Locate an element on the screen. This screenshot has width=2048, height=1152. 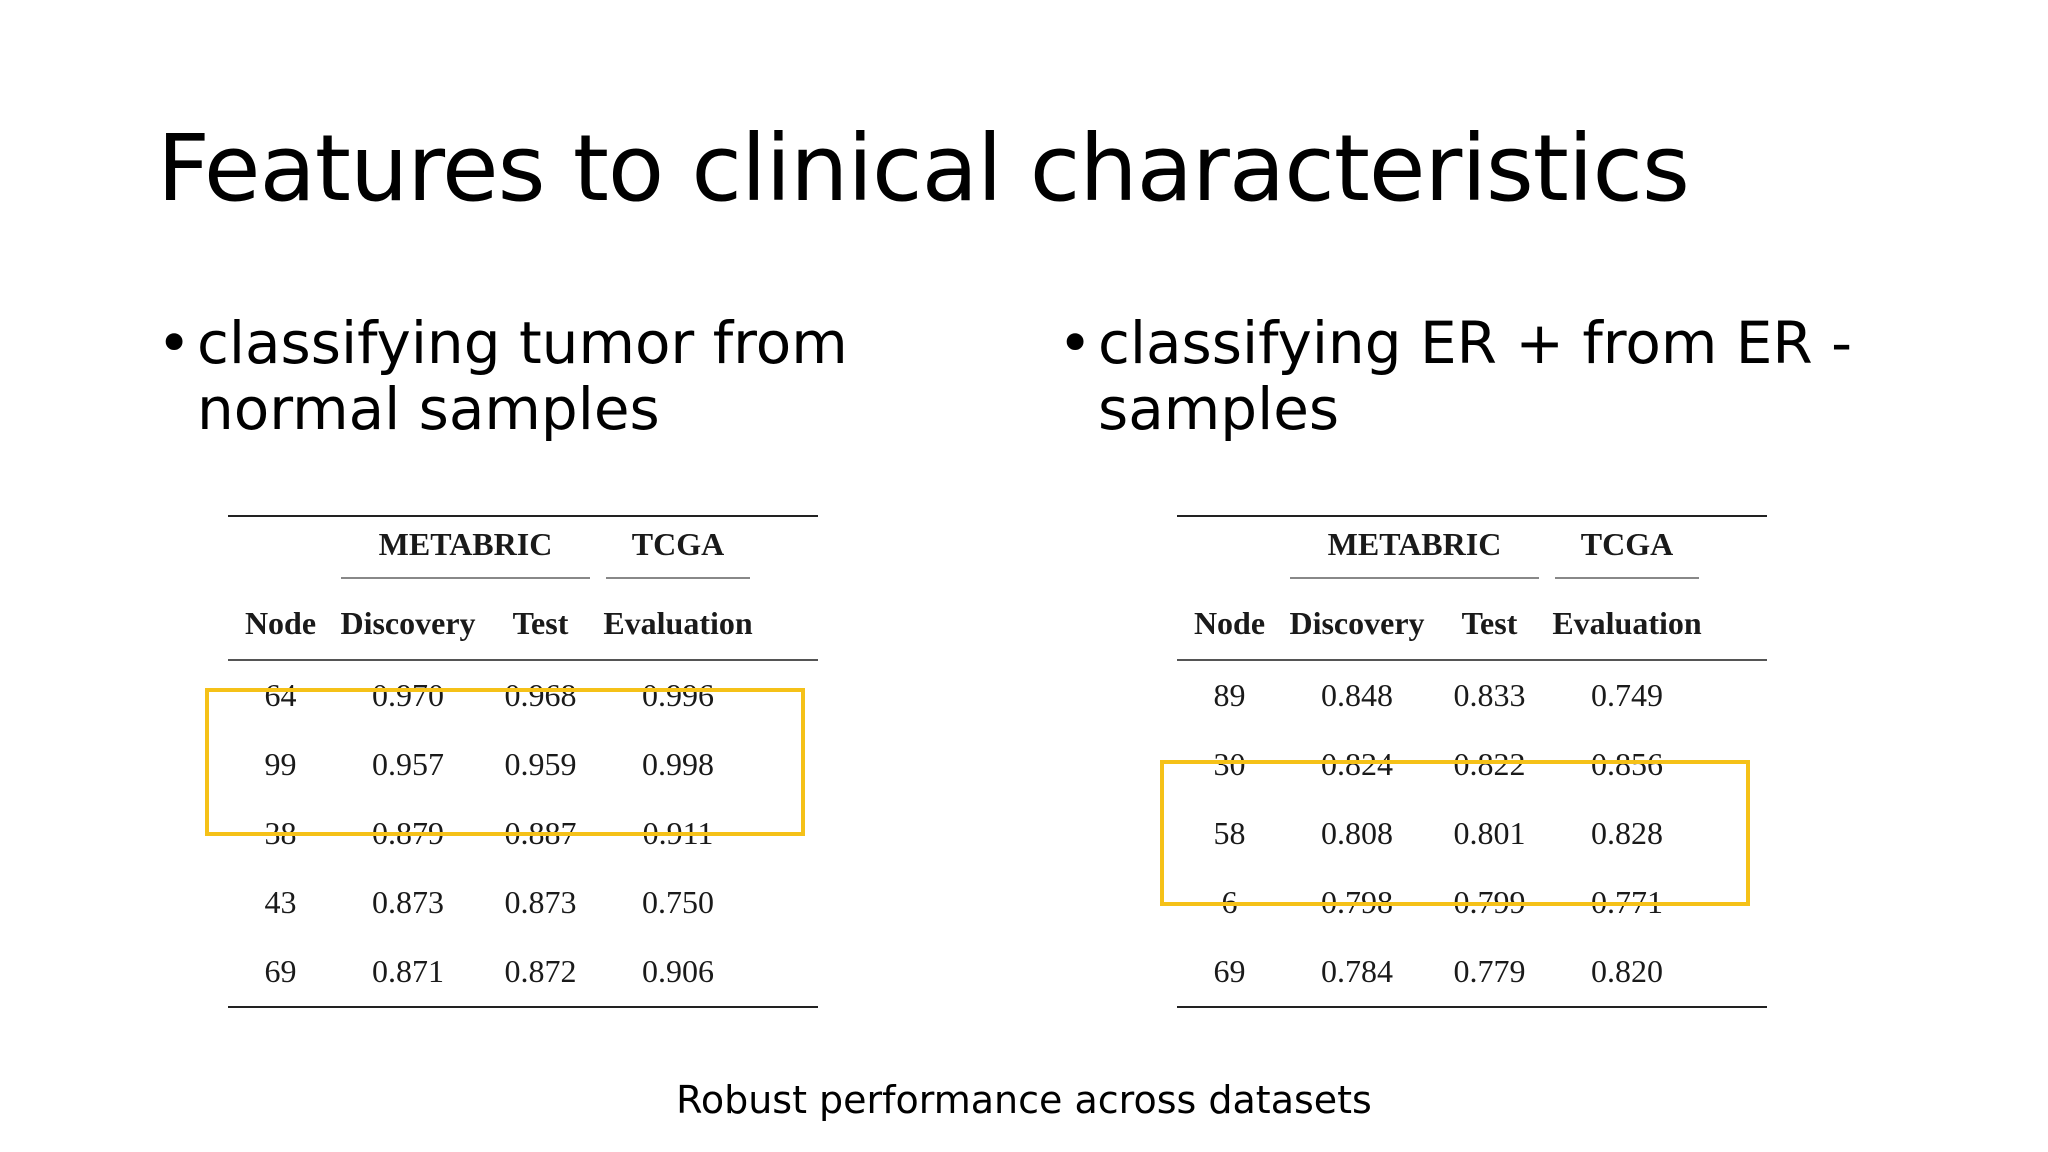
cell-node: 6 is located at coordinates (1229, 902).